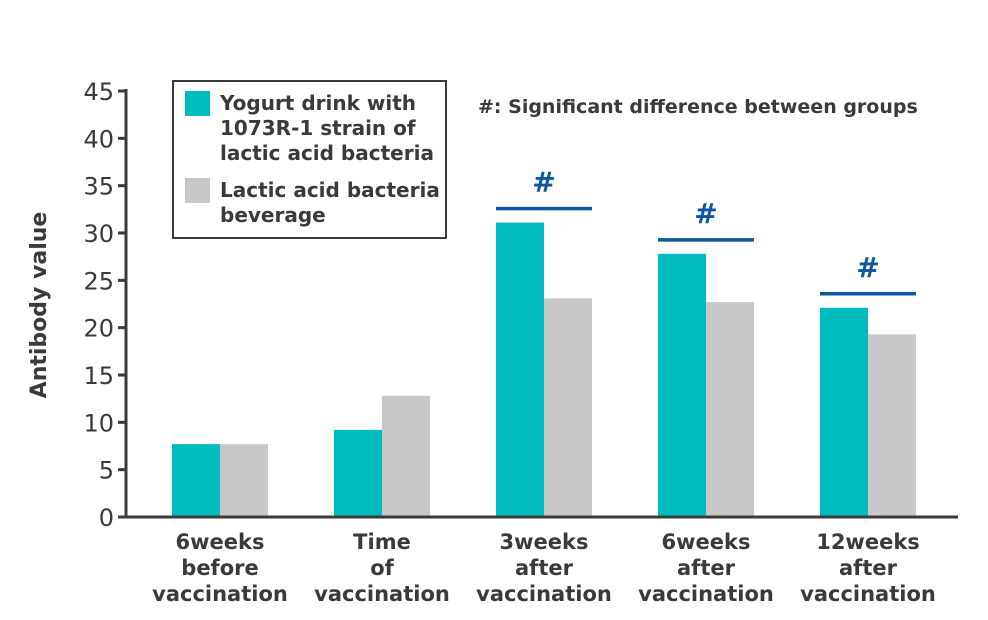  I want to click on y-tick-label: 10, so click(98, 423).